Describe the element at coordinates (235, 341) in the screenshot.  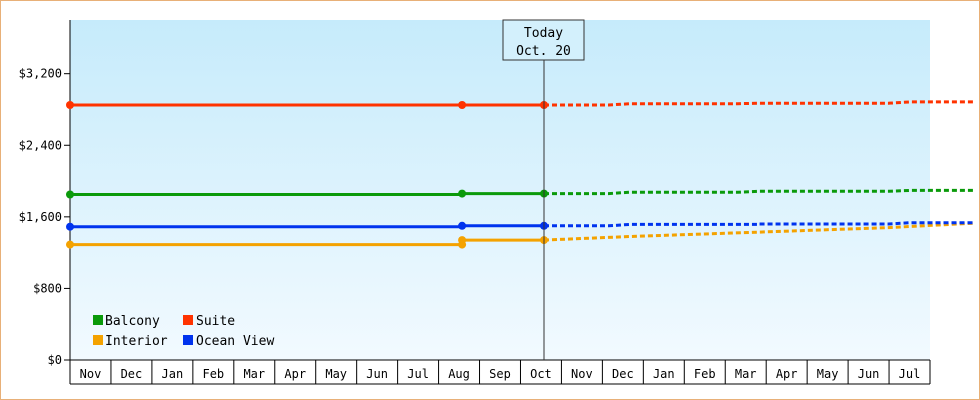
I see `legend-label-ocean-view: Ocean View` at that location.